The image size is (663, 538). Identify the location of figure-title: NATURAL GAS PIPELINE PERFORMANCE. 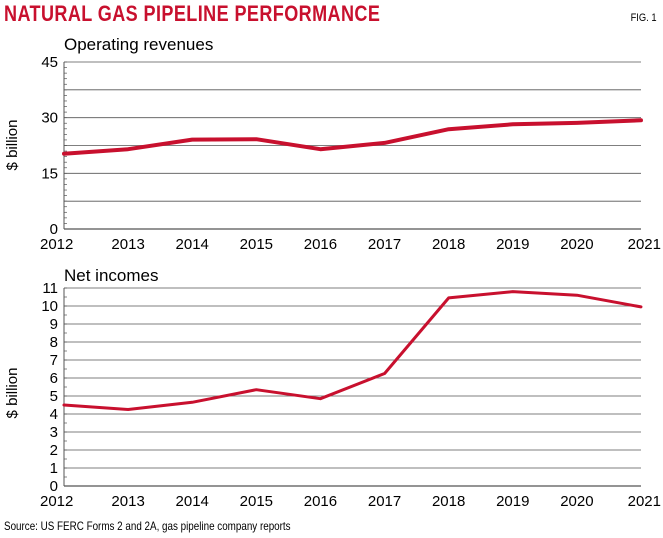
(192, 13).